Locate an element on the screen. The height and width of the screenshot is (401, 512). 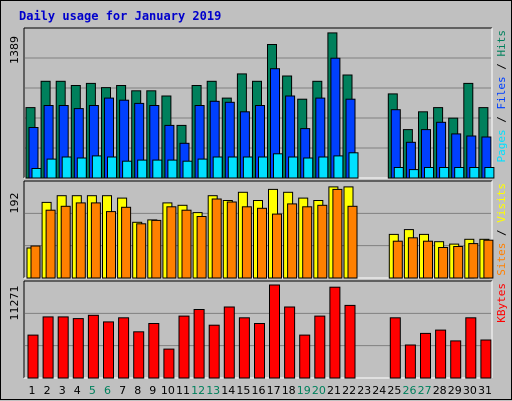
legend-kbytes: KBytes is located at coordinates (501, 303).